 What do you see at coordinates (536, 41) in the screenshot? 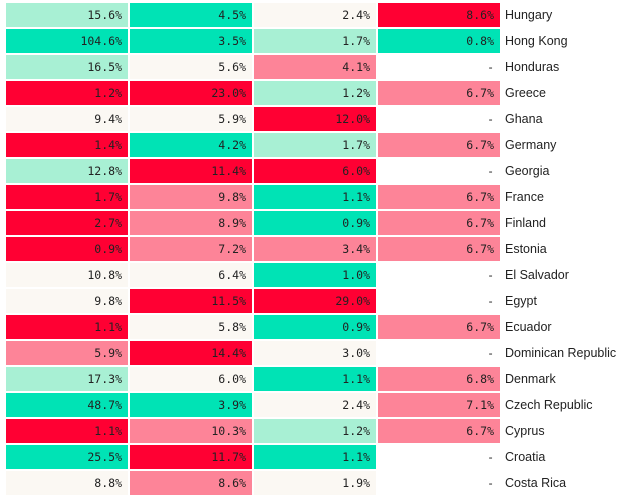
I see `country-label: Hong Kong` at bounding box center [536, 41].